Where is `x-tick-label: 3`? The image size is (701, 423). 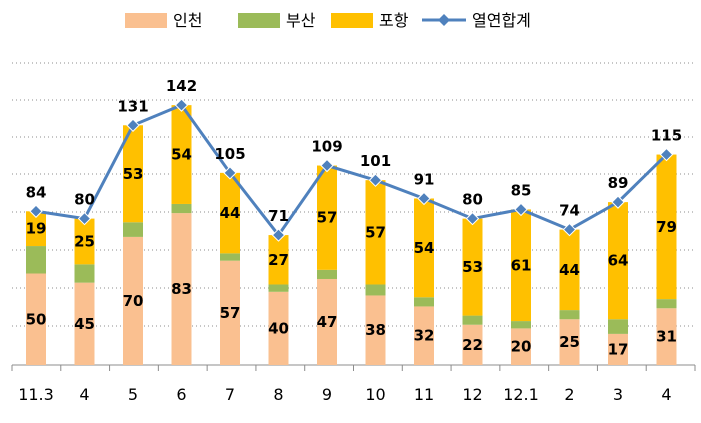 x-tick-label: 3 is located at coordinates (618, 394).